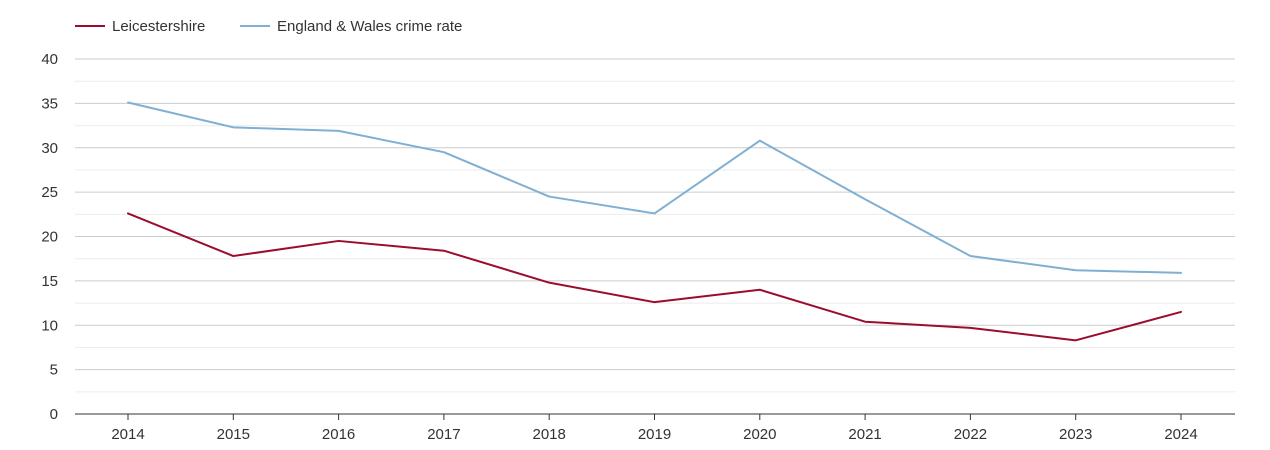  Describe the element at coordinates (54, 370) in the screenshot. I see `y-tick-label-5: 5` at that location.